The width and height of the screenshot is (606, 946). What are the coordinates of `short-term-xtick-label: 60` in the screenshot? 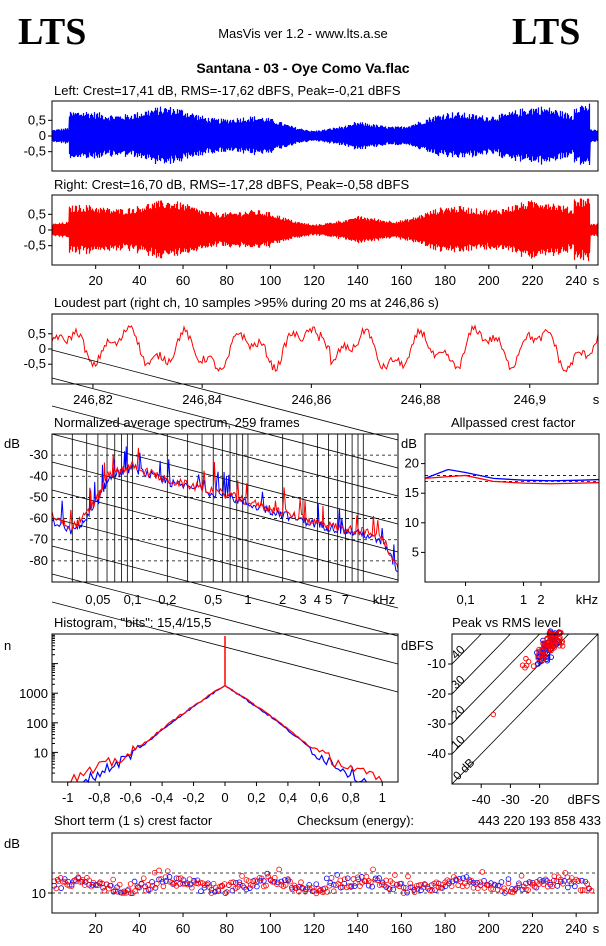 It's located at (183, 928).